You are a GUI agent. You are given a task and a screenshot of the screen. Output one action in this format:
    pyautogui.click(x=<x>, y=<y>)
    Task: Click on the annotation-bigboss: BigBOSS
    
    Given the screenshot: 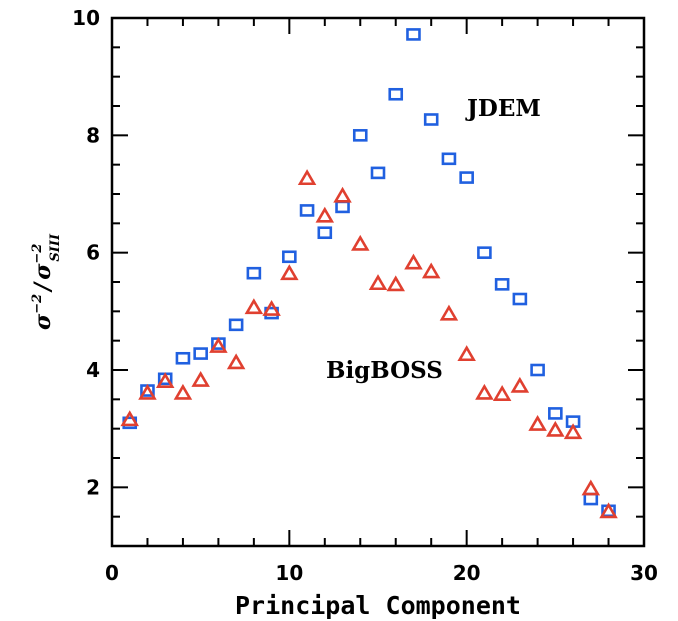 What is the action you would take?
    pyautogui.click(x=384, y=370)
    